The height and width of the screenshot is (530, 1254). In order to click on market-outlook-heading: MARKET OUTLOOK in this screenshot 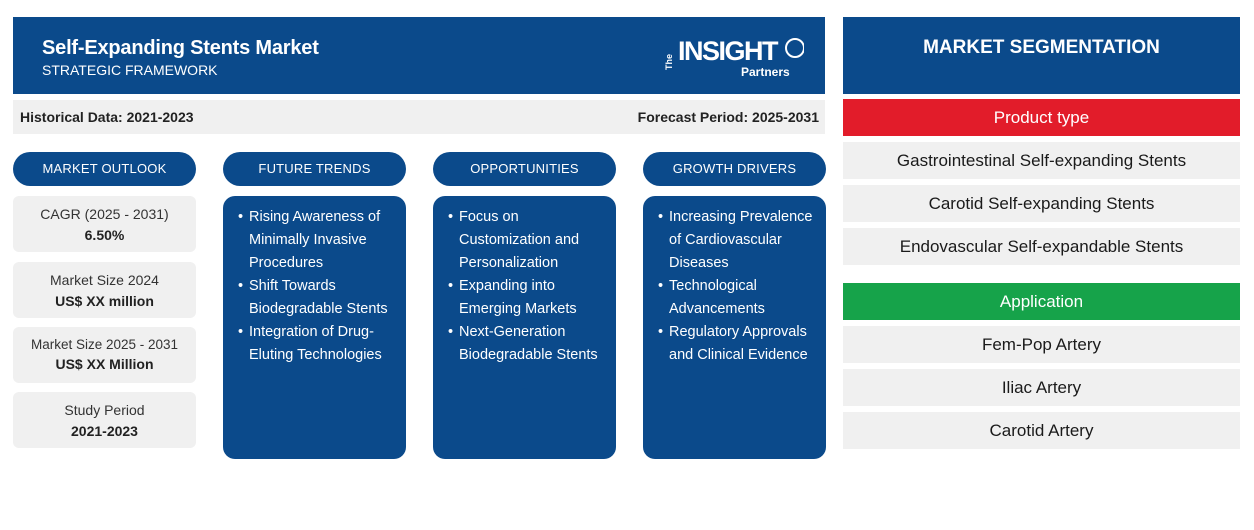, I will do `click(104, 169)`.